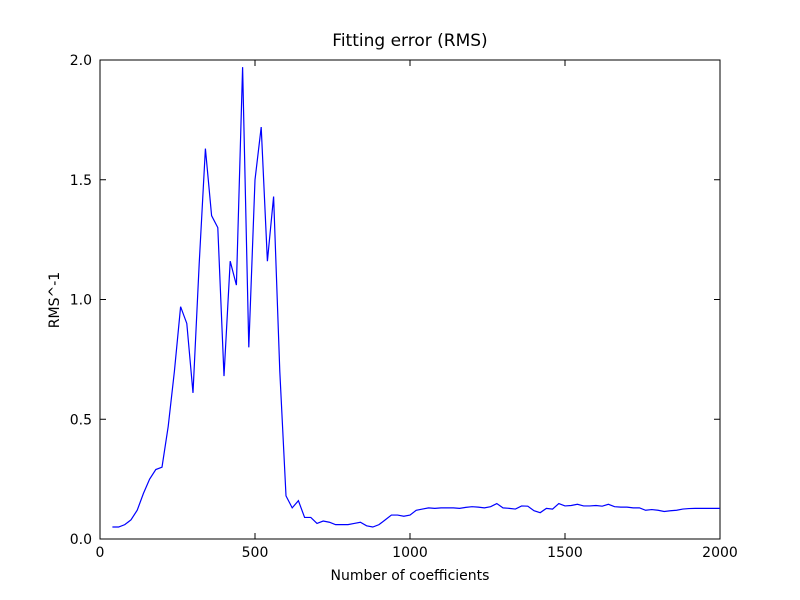  Describe the element at coordinates (720, 553) in the screenshot. I see `x-tick-label: 2000` at that location.